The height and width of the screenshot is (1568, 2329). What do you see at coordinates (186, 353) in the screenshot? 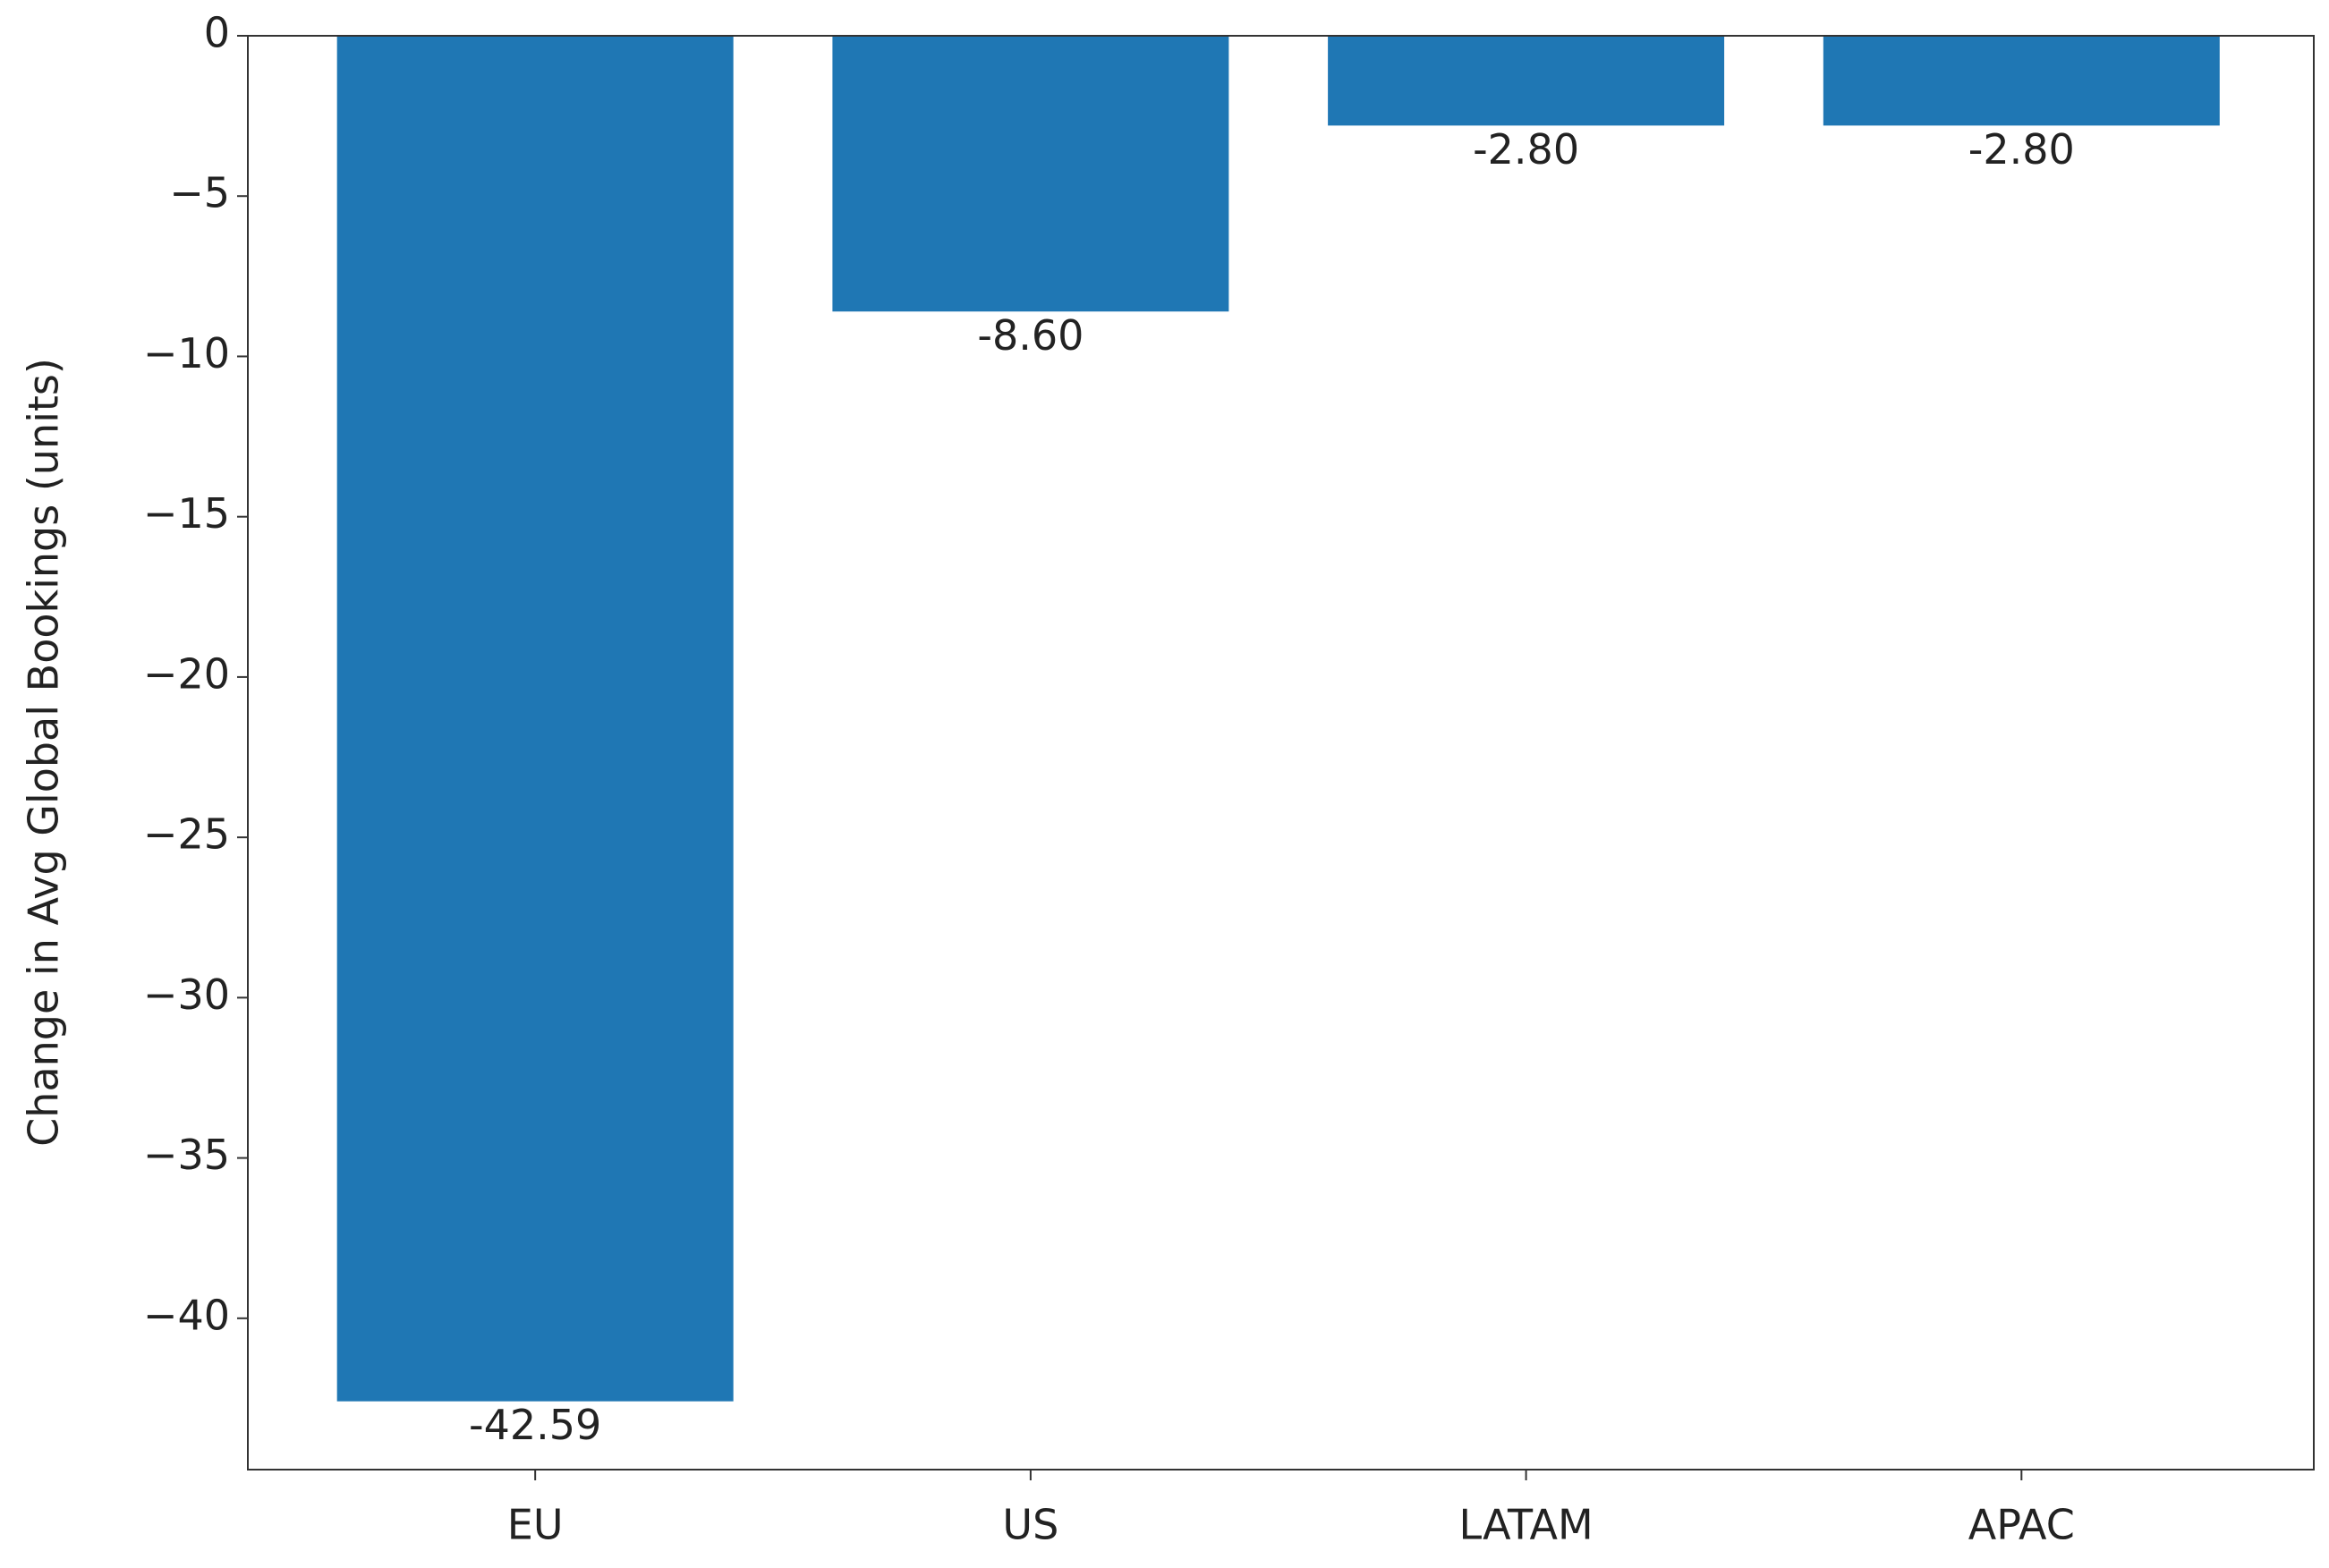
I see `y-tick-label: −10` at bounding box center [186, 353].